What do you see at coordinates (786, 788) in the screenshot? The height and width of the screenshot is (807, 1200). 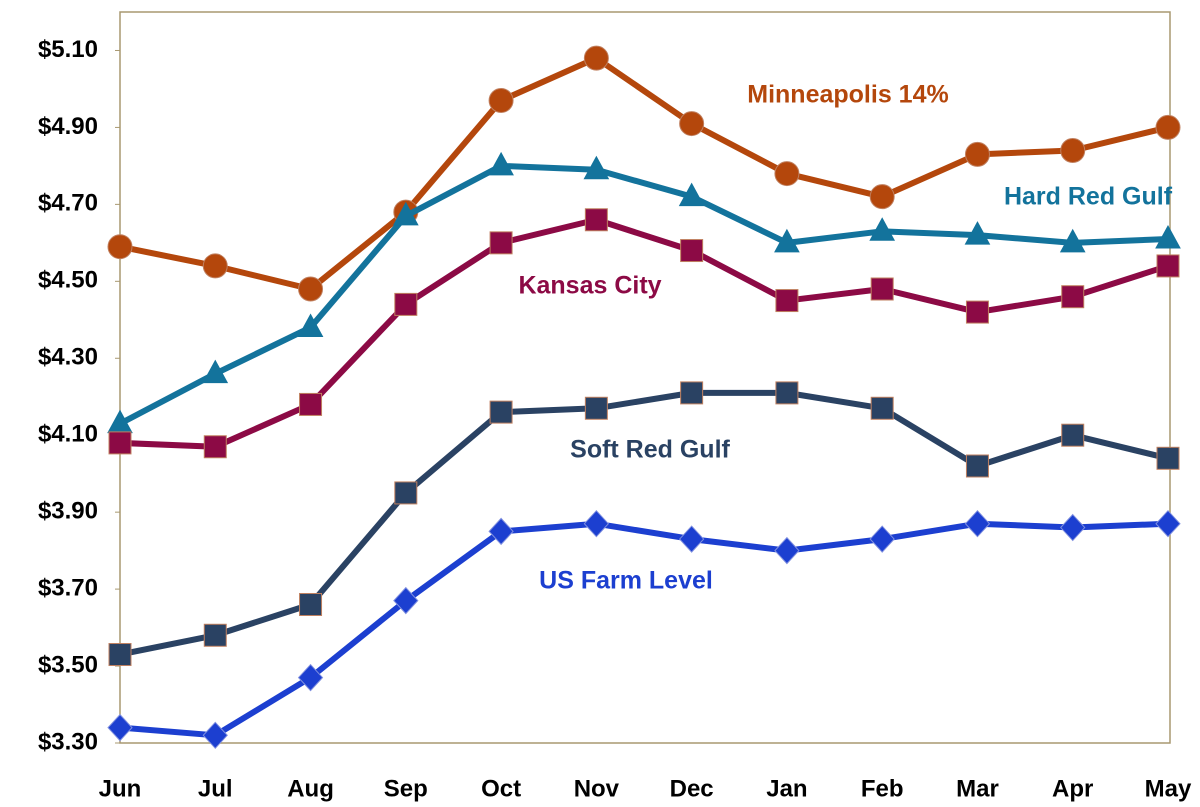 I see `x-tick-label: Jan` at bounding box center [786, 788].